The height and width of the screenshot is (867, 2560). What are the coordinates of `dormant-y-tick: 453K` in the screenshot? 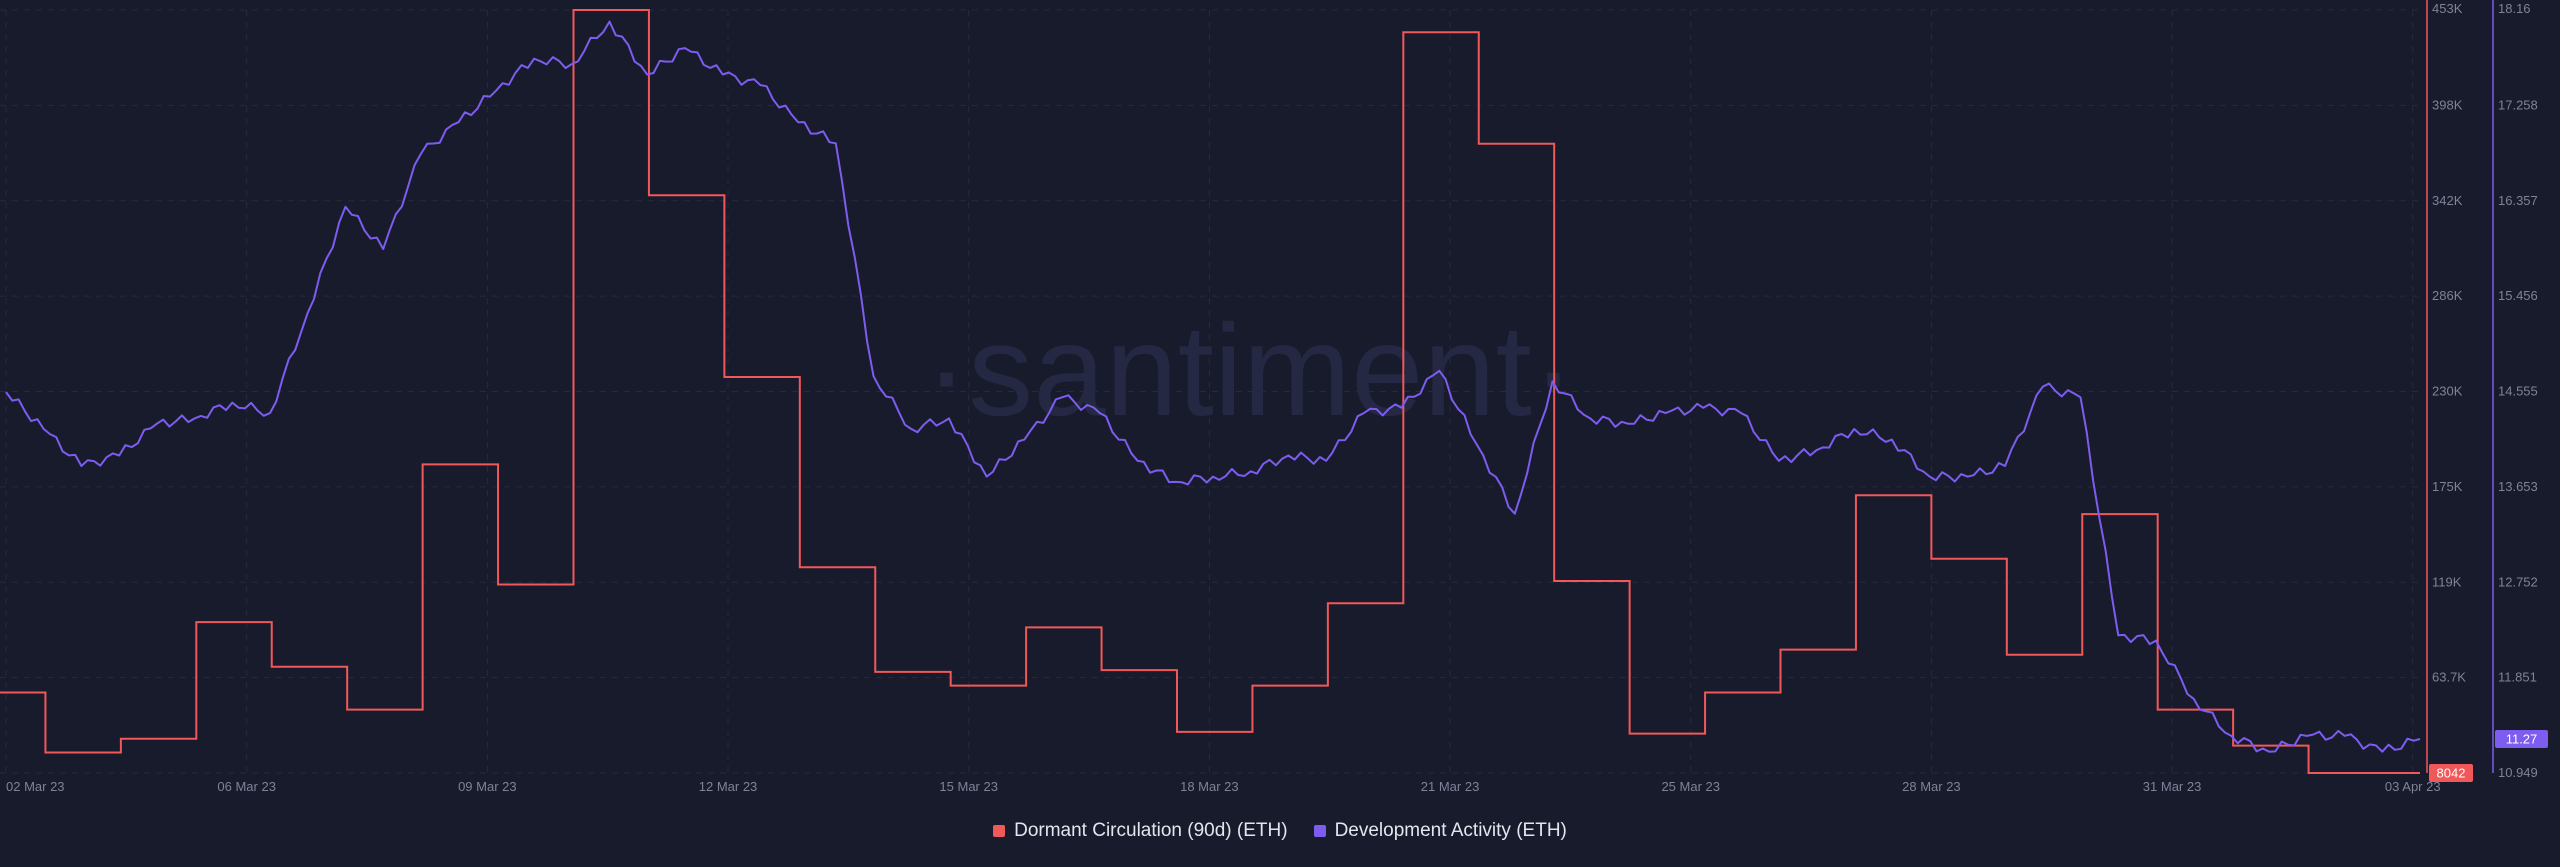 It's located at (2447, 8).